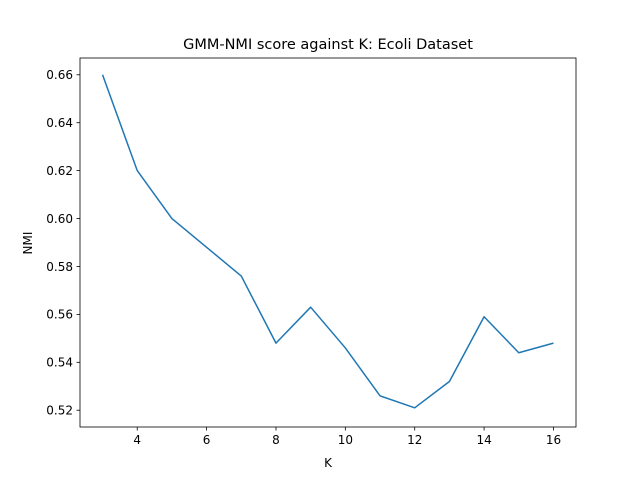  I want to click on y-tick-label: 0.60, so click(59, 219).